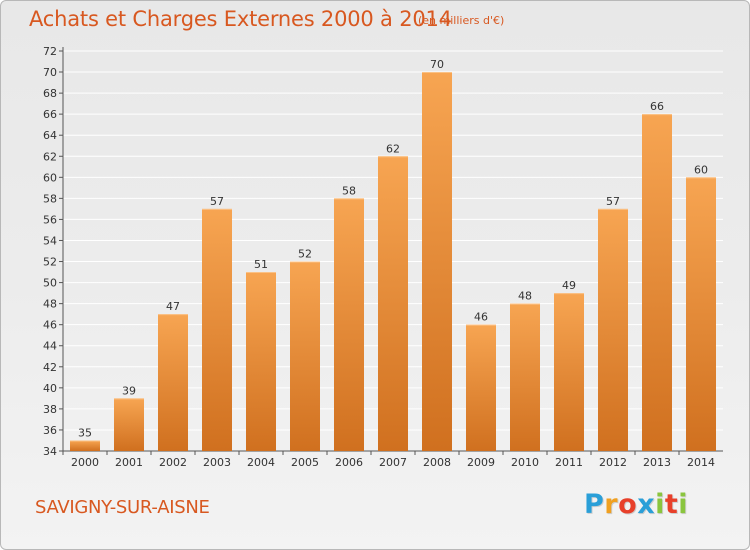 The image size is (750, 550). I want to click on logo-letter: t, so click(671, 504).